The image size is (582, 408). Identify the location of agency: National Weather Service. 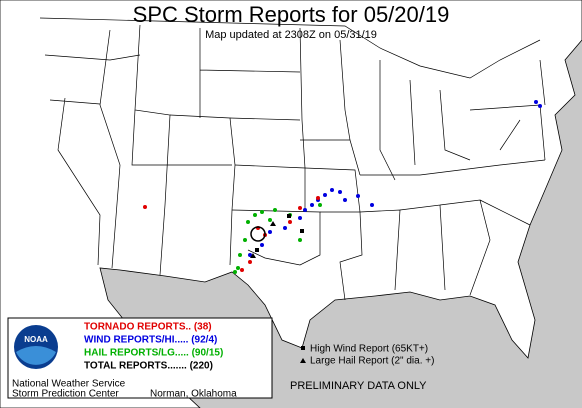
(69, 384).